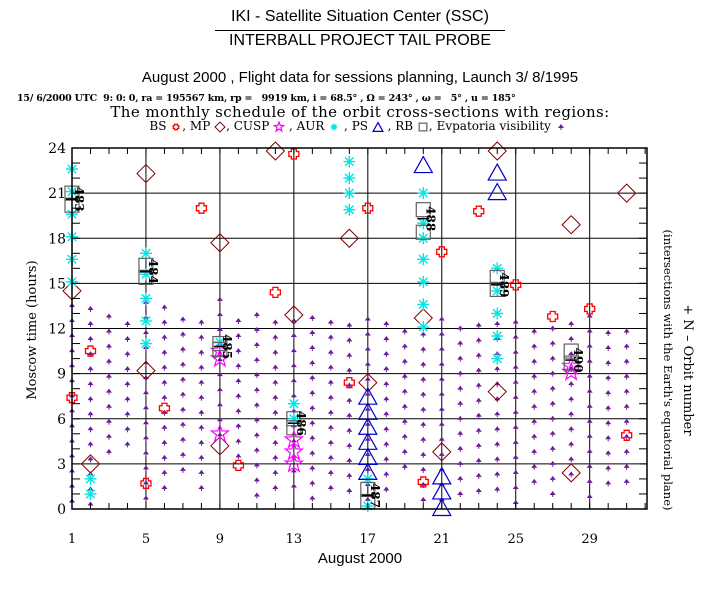  What do you see at coordinates (360, 558) in the screenshot?
I see `x-axis-label: August 2000` at bounding box center [360, 558].